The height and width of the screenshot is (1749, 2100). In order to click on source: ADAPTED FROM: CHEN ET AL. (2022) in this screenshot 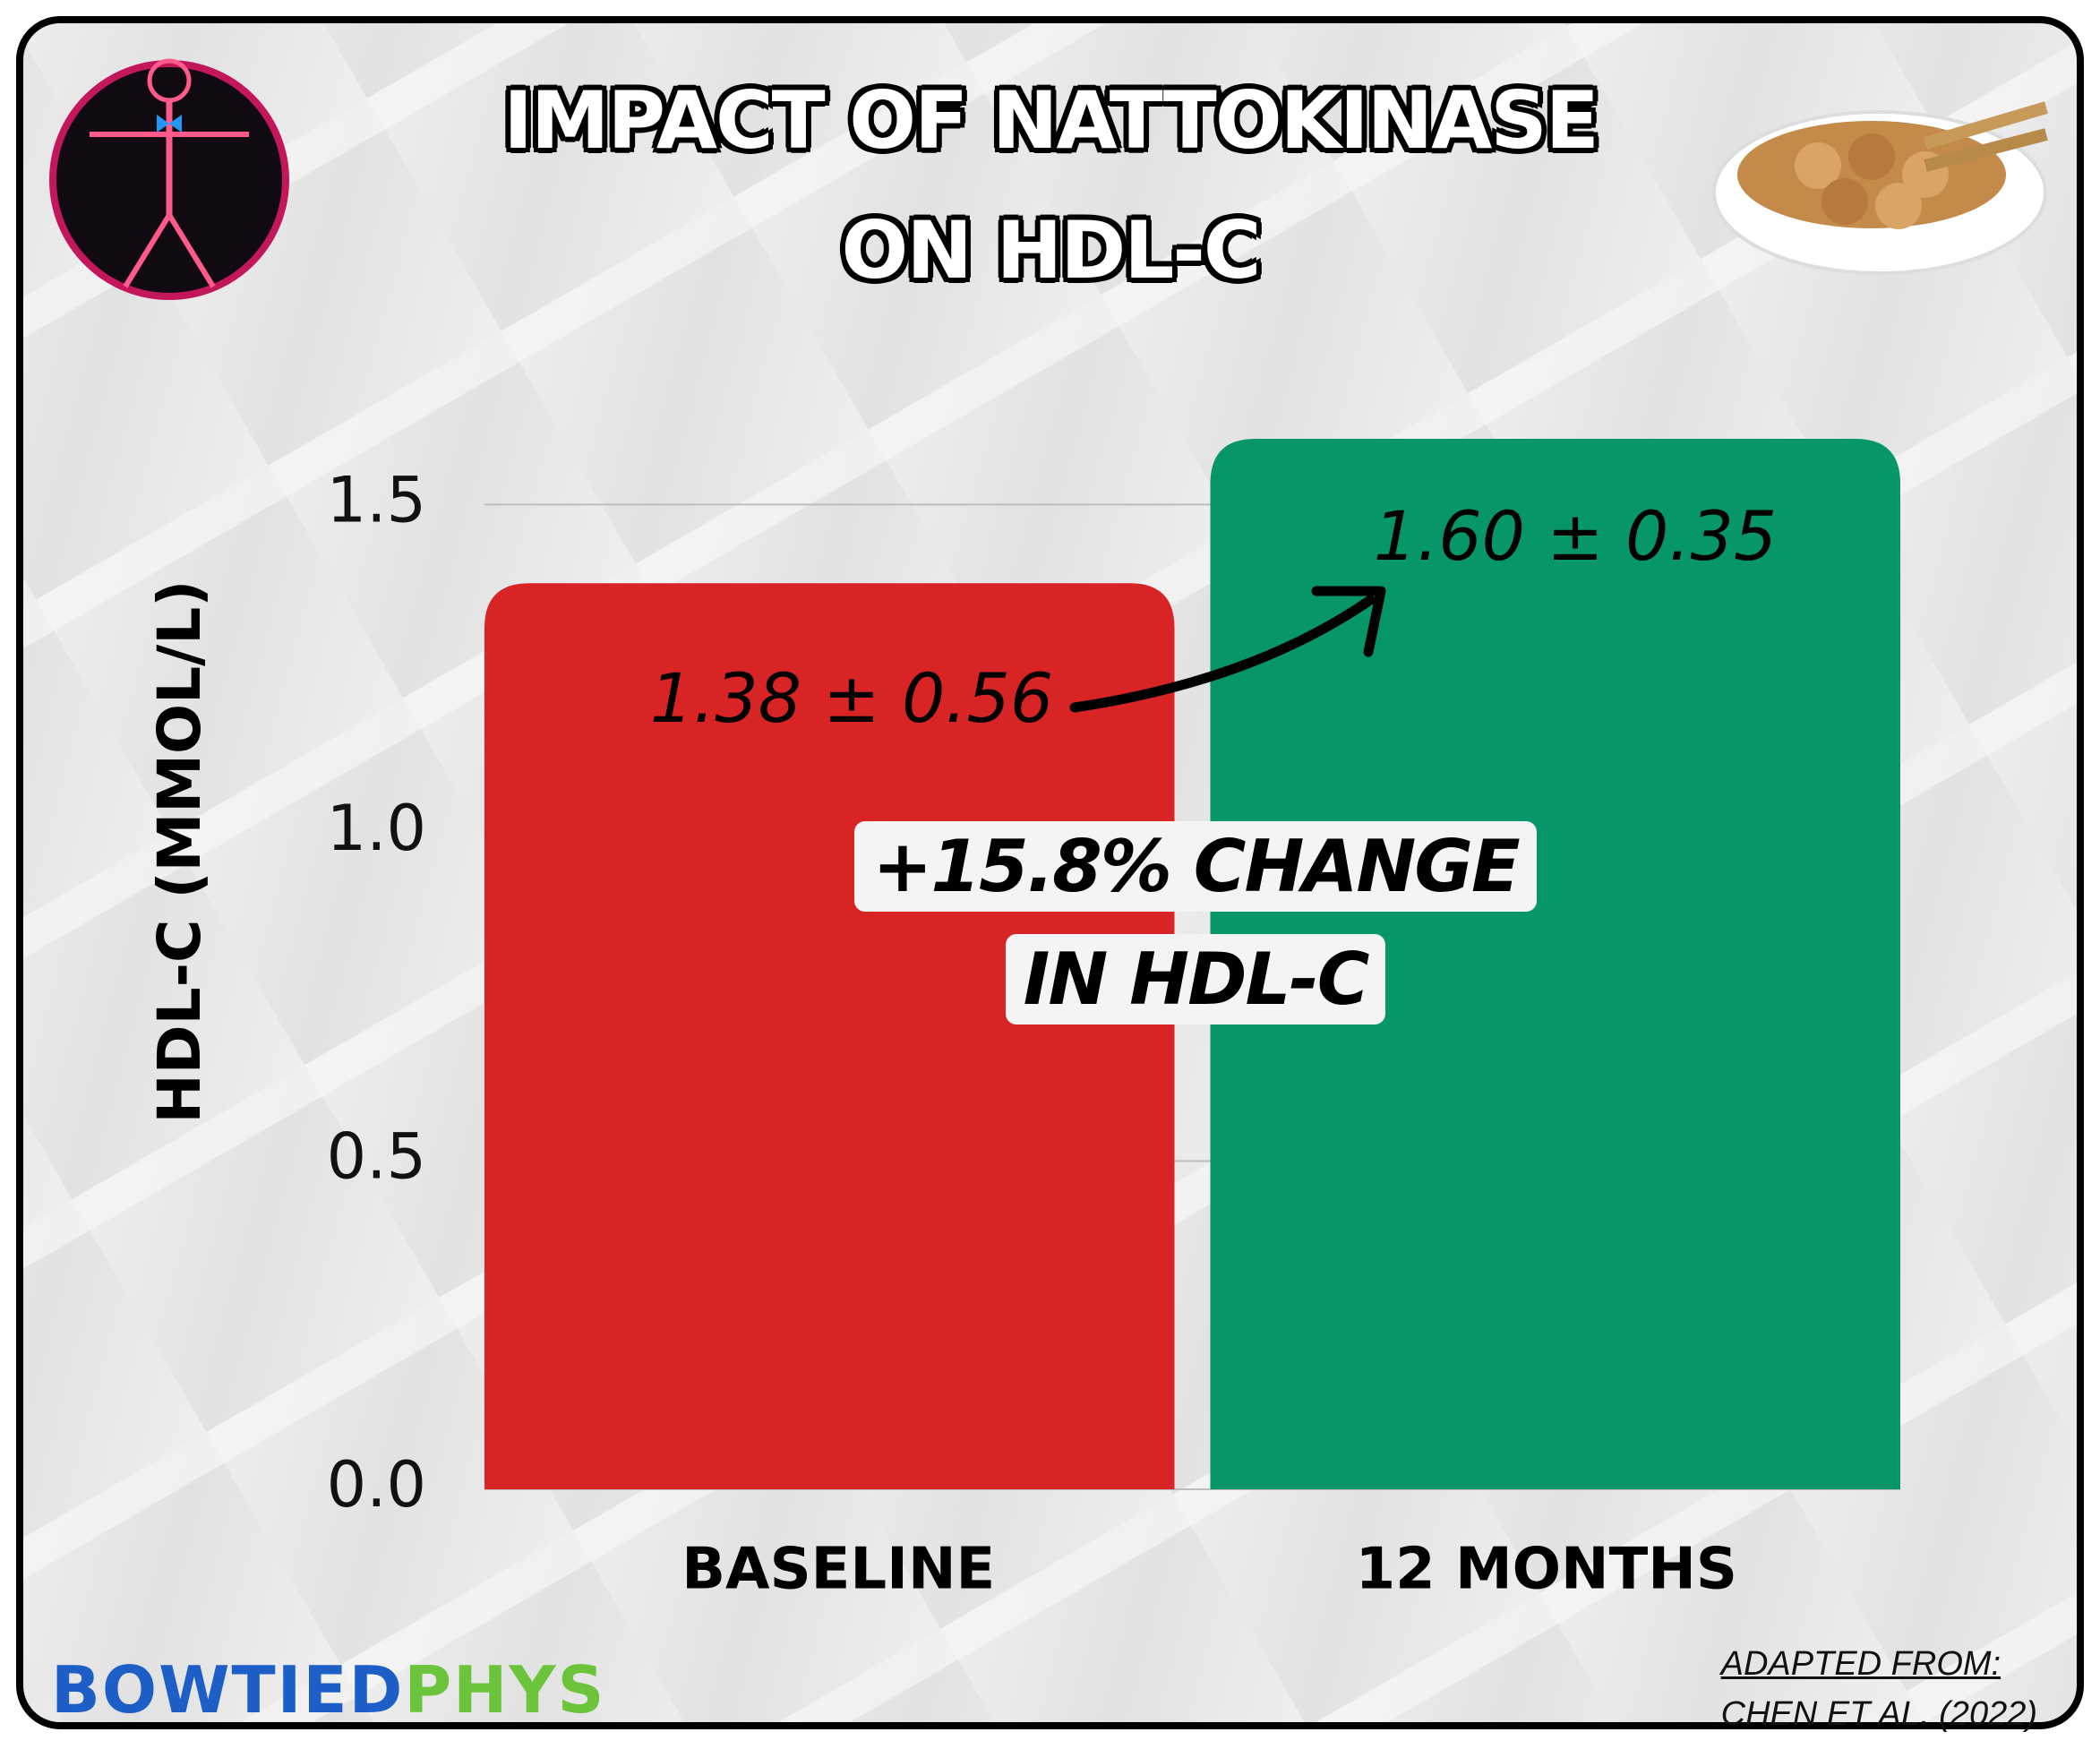, I will do `click(1879, 1689)`.